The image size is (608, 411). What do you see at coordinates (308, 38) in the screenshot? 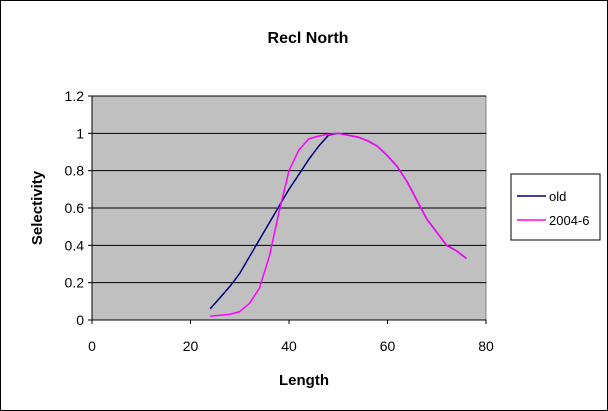
I see `chart-title: Recl North` at bounding box center [308, 38].